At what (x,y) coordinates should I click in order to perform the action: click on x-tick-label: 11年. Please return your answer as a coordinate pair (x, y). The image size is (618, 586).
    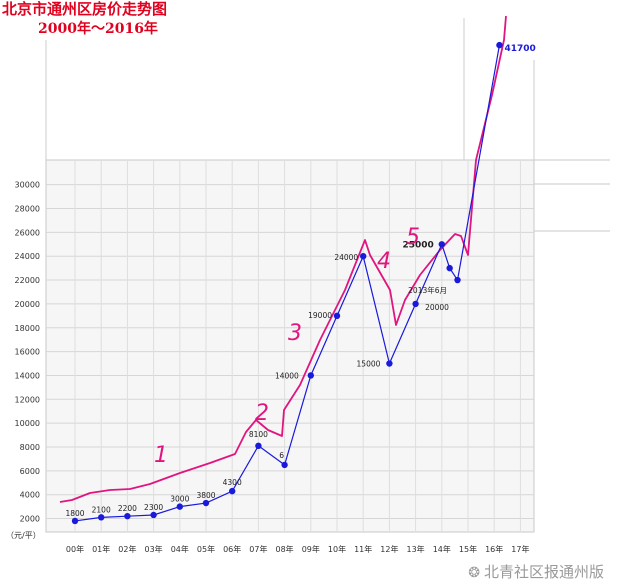
    Looking at the image, I should click on (363, 549).